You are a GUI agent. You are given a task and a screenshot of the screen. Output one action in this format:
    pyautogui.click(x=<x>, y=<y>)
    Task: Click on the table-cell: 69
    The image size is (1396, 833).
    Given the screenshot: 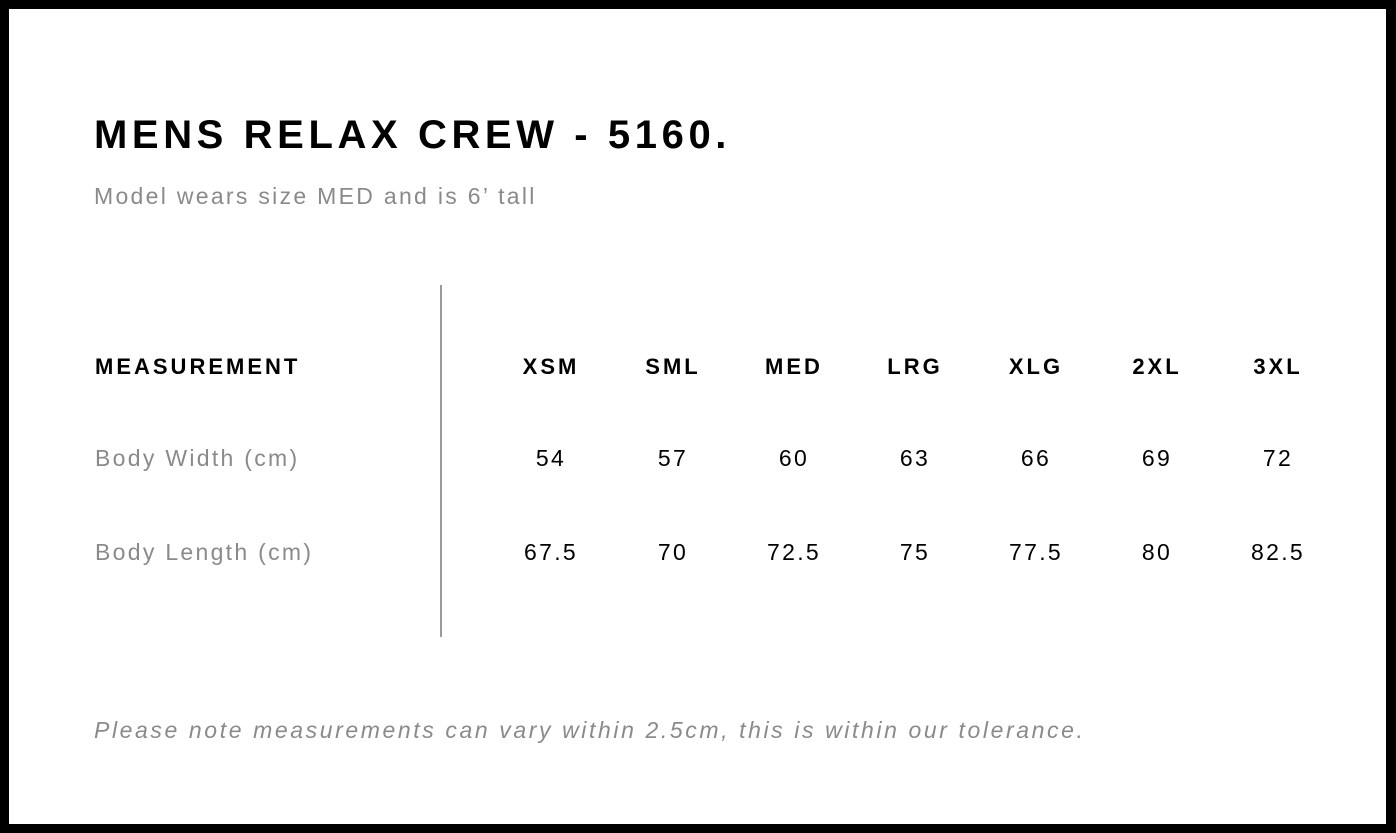 What is the action you would take?
    pyautogui.click(x=1157, y=458)
    